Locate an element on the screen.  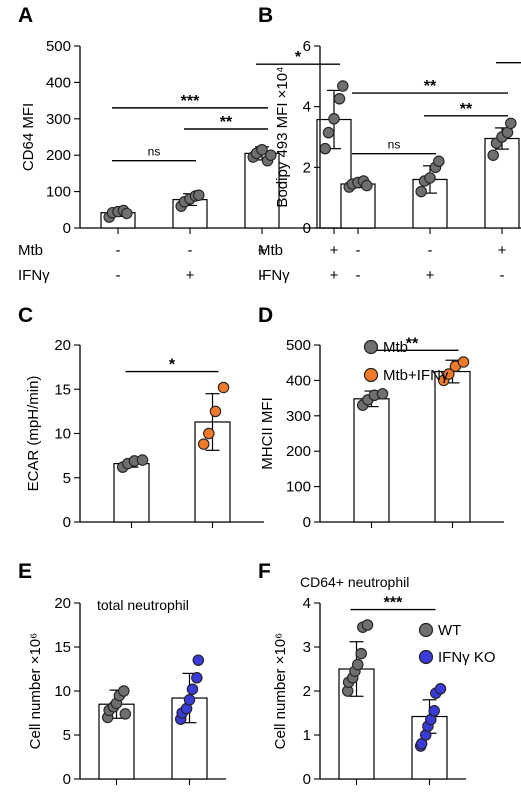
panel-f-y-label: Cell number ×10⁶ is located at coordinates (280, 691).